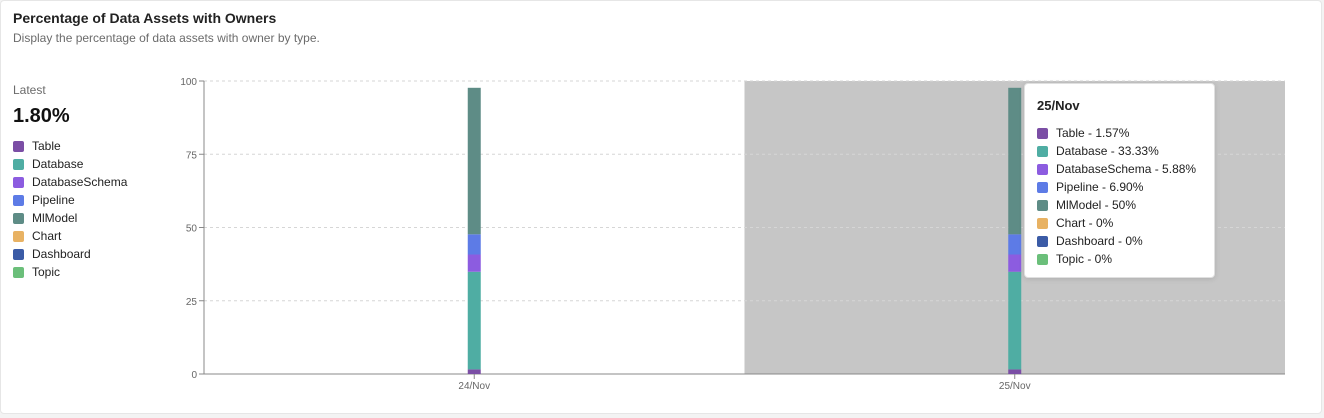  Describe the element at coordinates (61, 254) in the screenshot. I see `legend-label: Dashboard` at that location.